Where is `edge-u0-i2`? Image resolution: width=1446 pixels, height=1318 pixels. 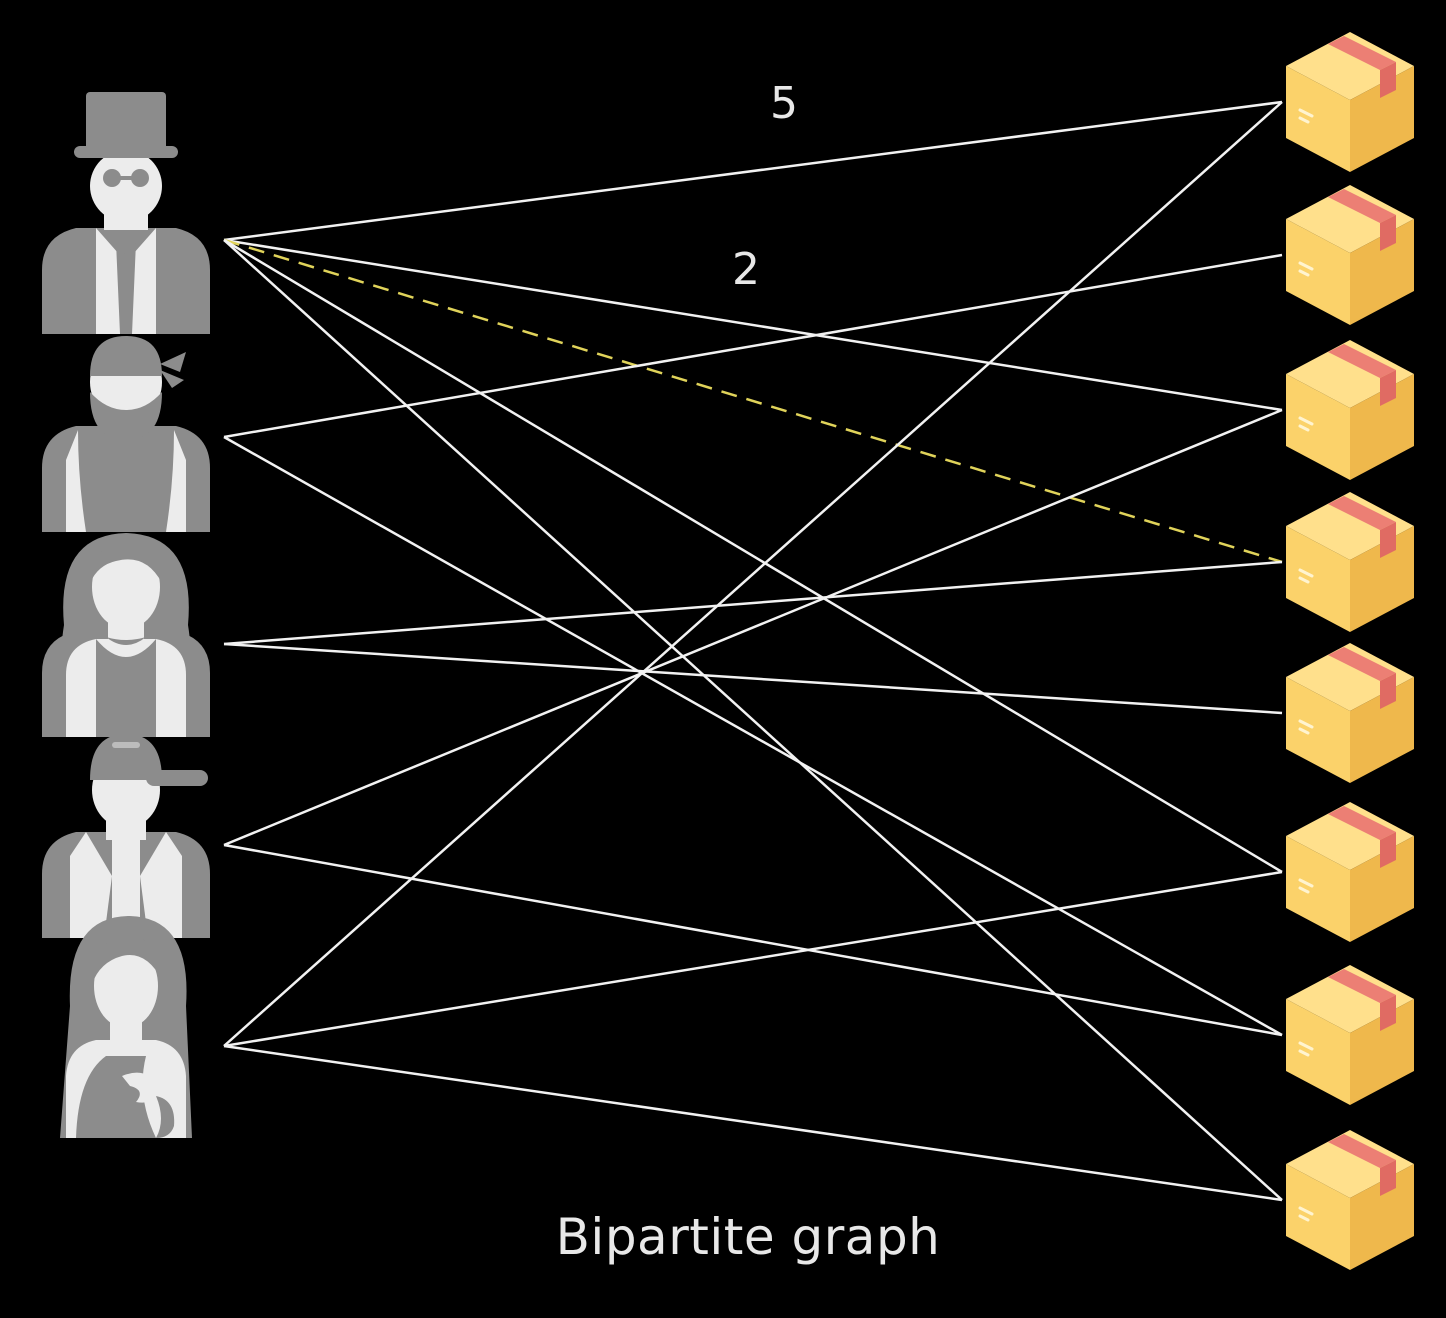 edge-u0-i2 is located at coordinates (753, 325).